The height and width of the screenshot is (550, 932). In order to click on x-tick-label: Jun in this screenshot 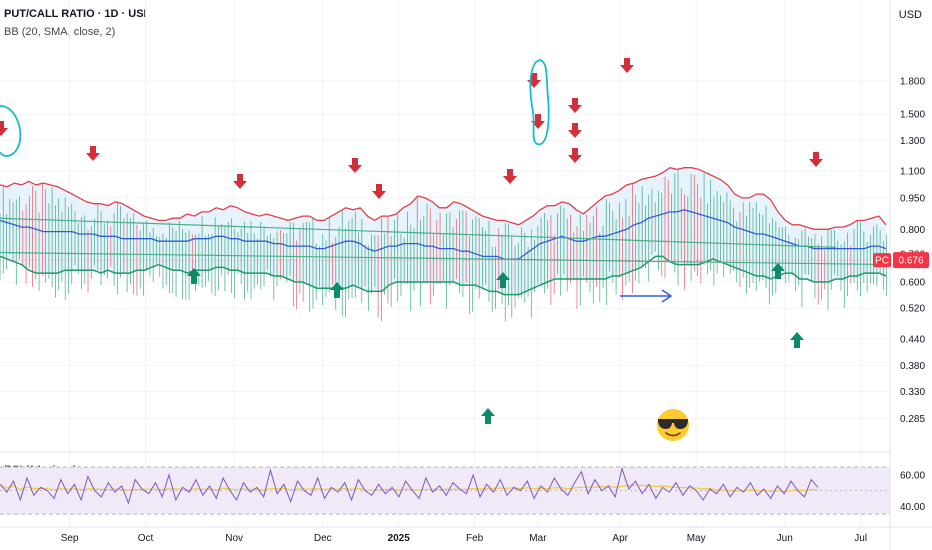, I will do `click(785, 538)`.